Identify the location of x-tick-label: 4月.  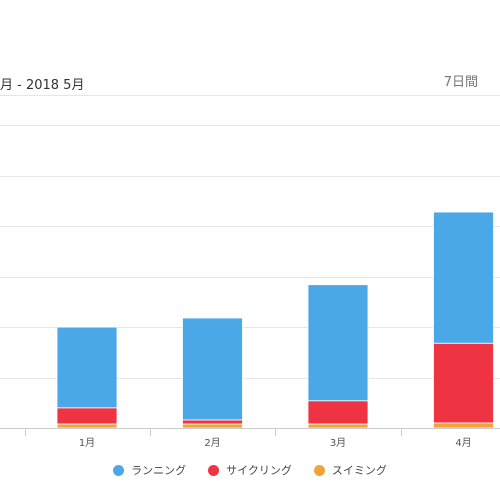
(463, 443).